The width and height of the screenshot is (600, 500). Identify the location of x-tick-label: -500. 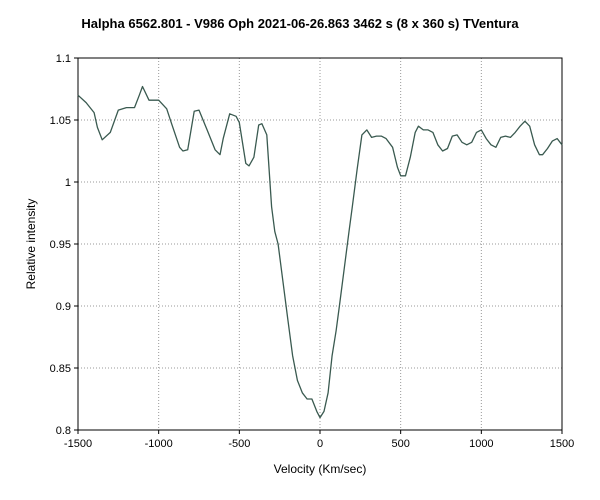
(239, 444).